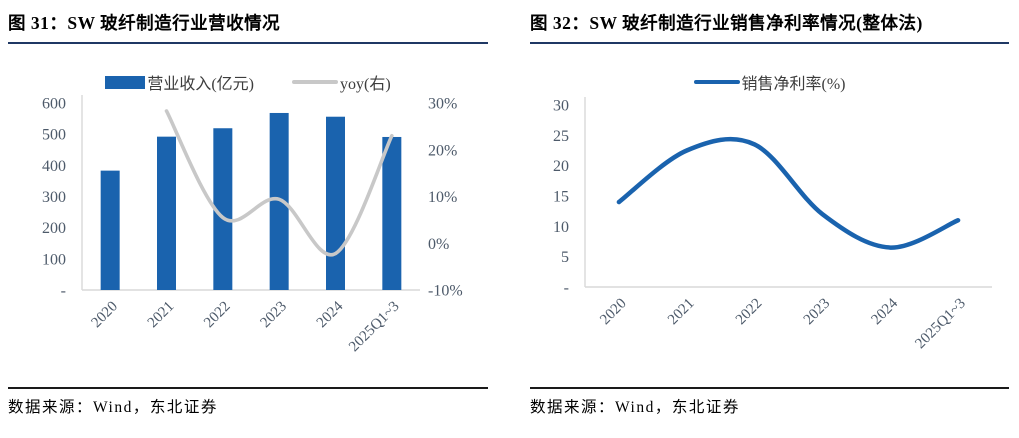  I want to click on revenue-legend-label: 营业收入(亿元), so click(200, 84).